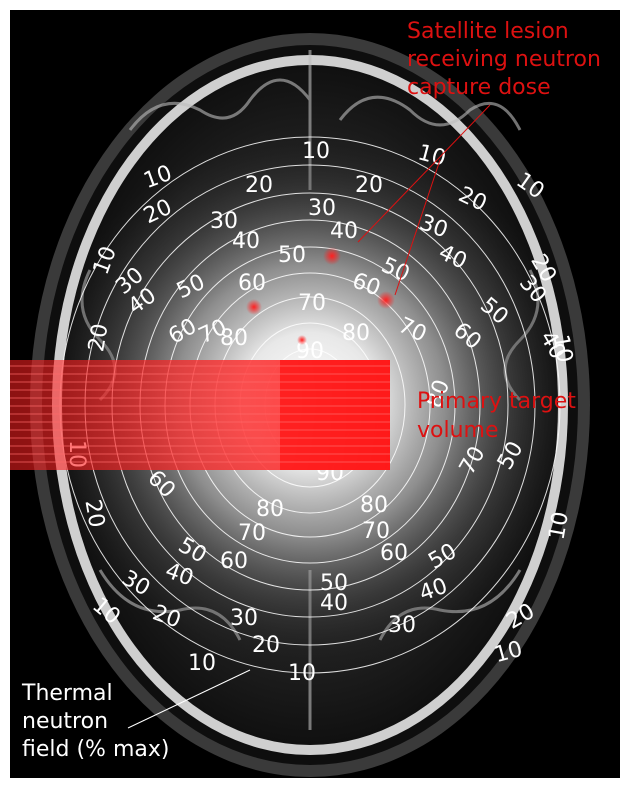 This screenshot has height=785, width=628. Describe the element at coordinates (65, 721) in the screenshot. I see `annotation-line: neutron` at that location.